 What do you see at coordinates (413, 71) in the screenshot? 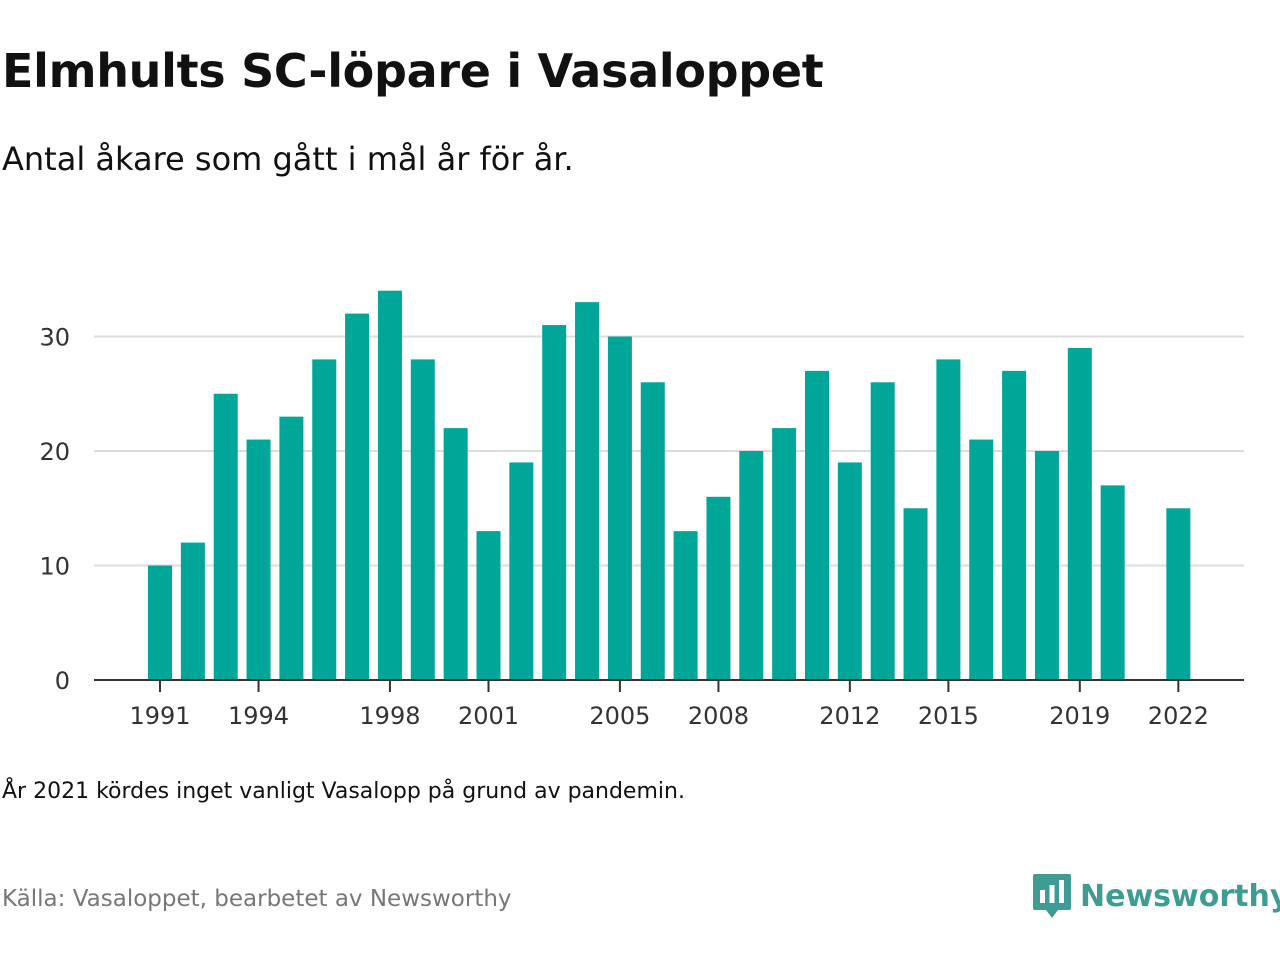
I see `chart-title: Elmhults SC-löpare i Vasaloppet` at bounding box center [413, 71].